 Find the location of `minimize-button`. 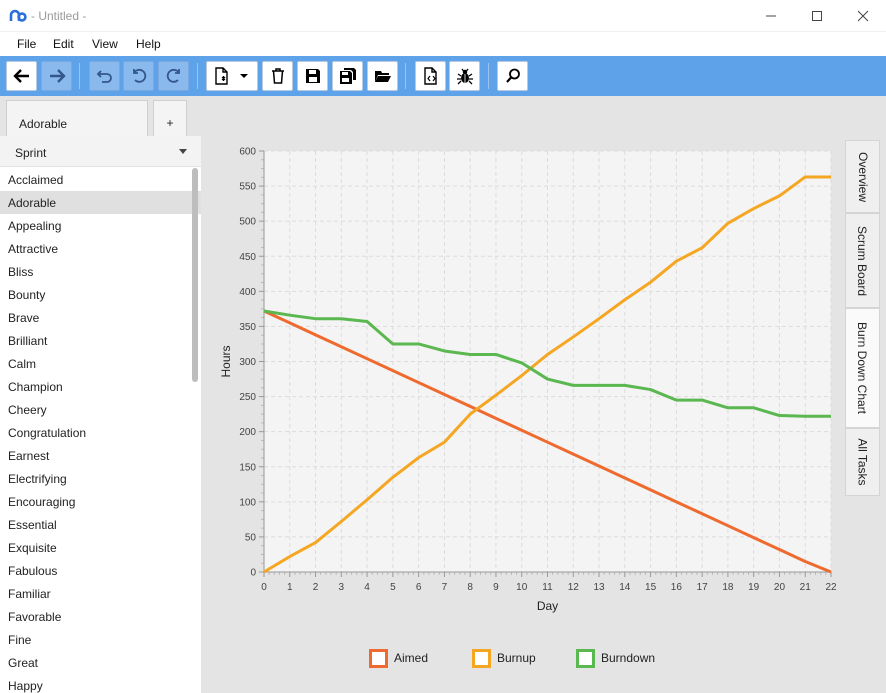

minimize-button is located at coordinates (771, 16).